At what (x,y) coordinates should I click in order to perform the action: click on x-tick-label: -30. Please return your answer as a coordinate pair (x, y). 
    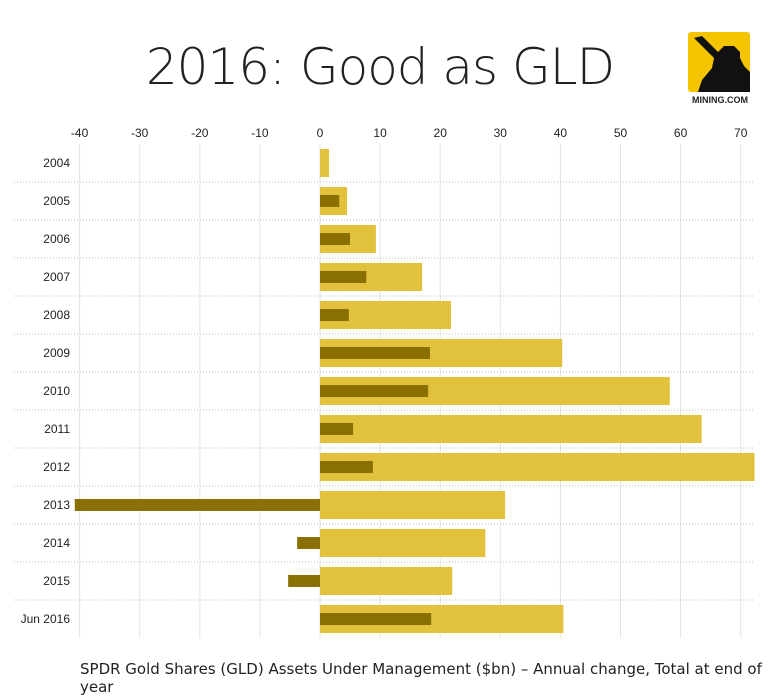
    Looking at the image, I should click on (140, 133).